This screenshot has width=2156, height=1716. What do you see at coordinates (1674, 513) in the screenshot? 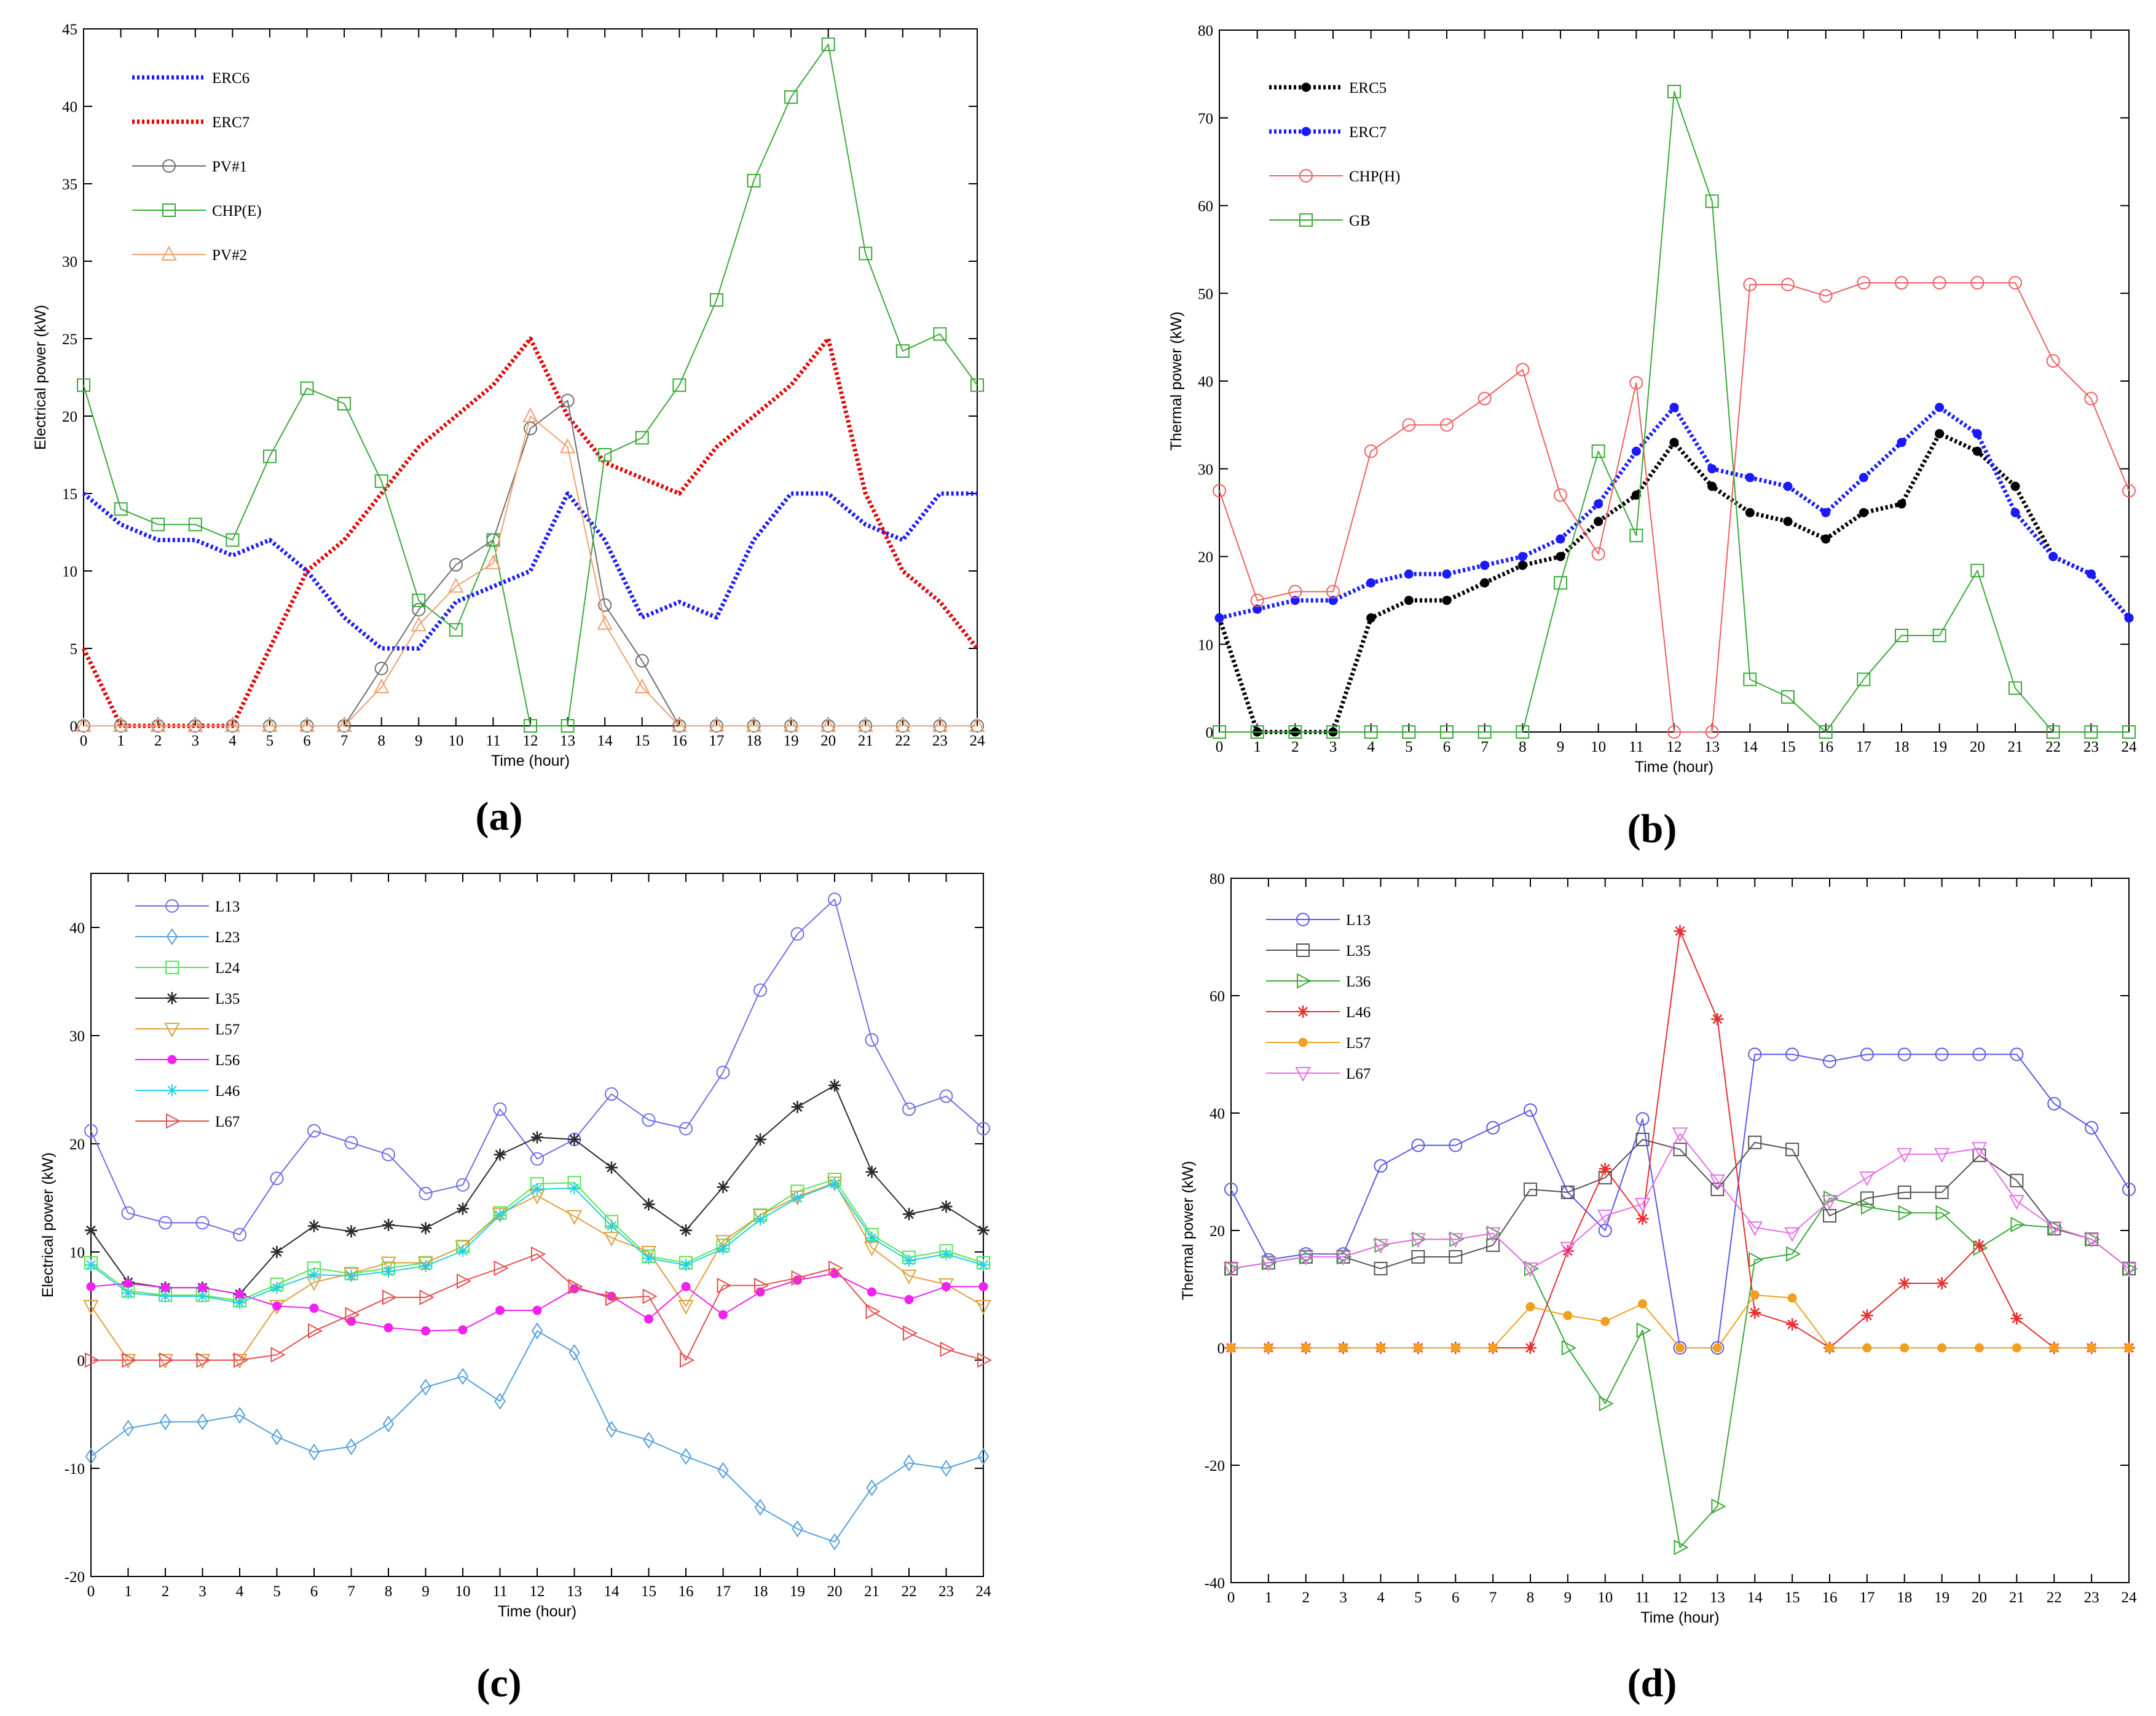
I see `chart-b-series-erc7` at bounding box center [1674, 513].